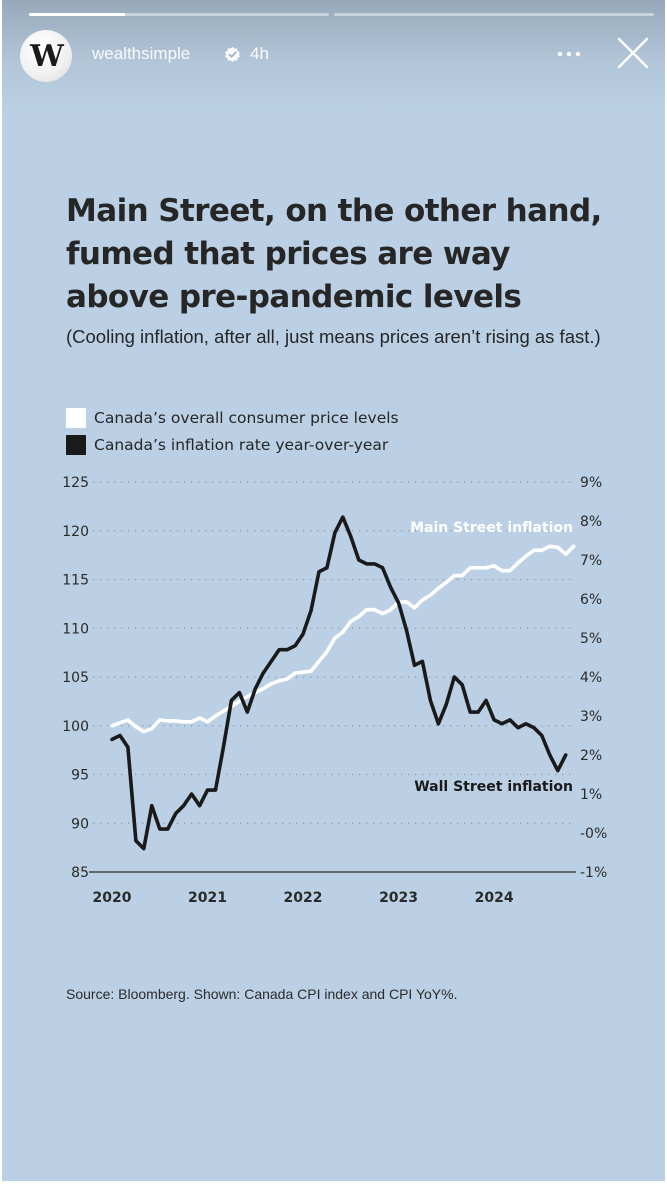 Image resolution: width=667 pixels, height=1186 pixels. Describe the element at coordinates (591, 522) in the screenshot. I see `y-right-tick-label: 8%` at that location.